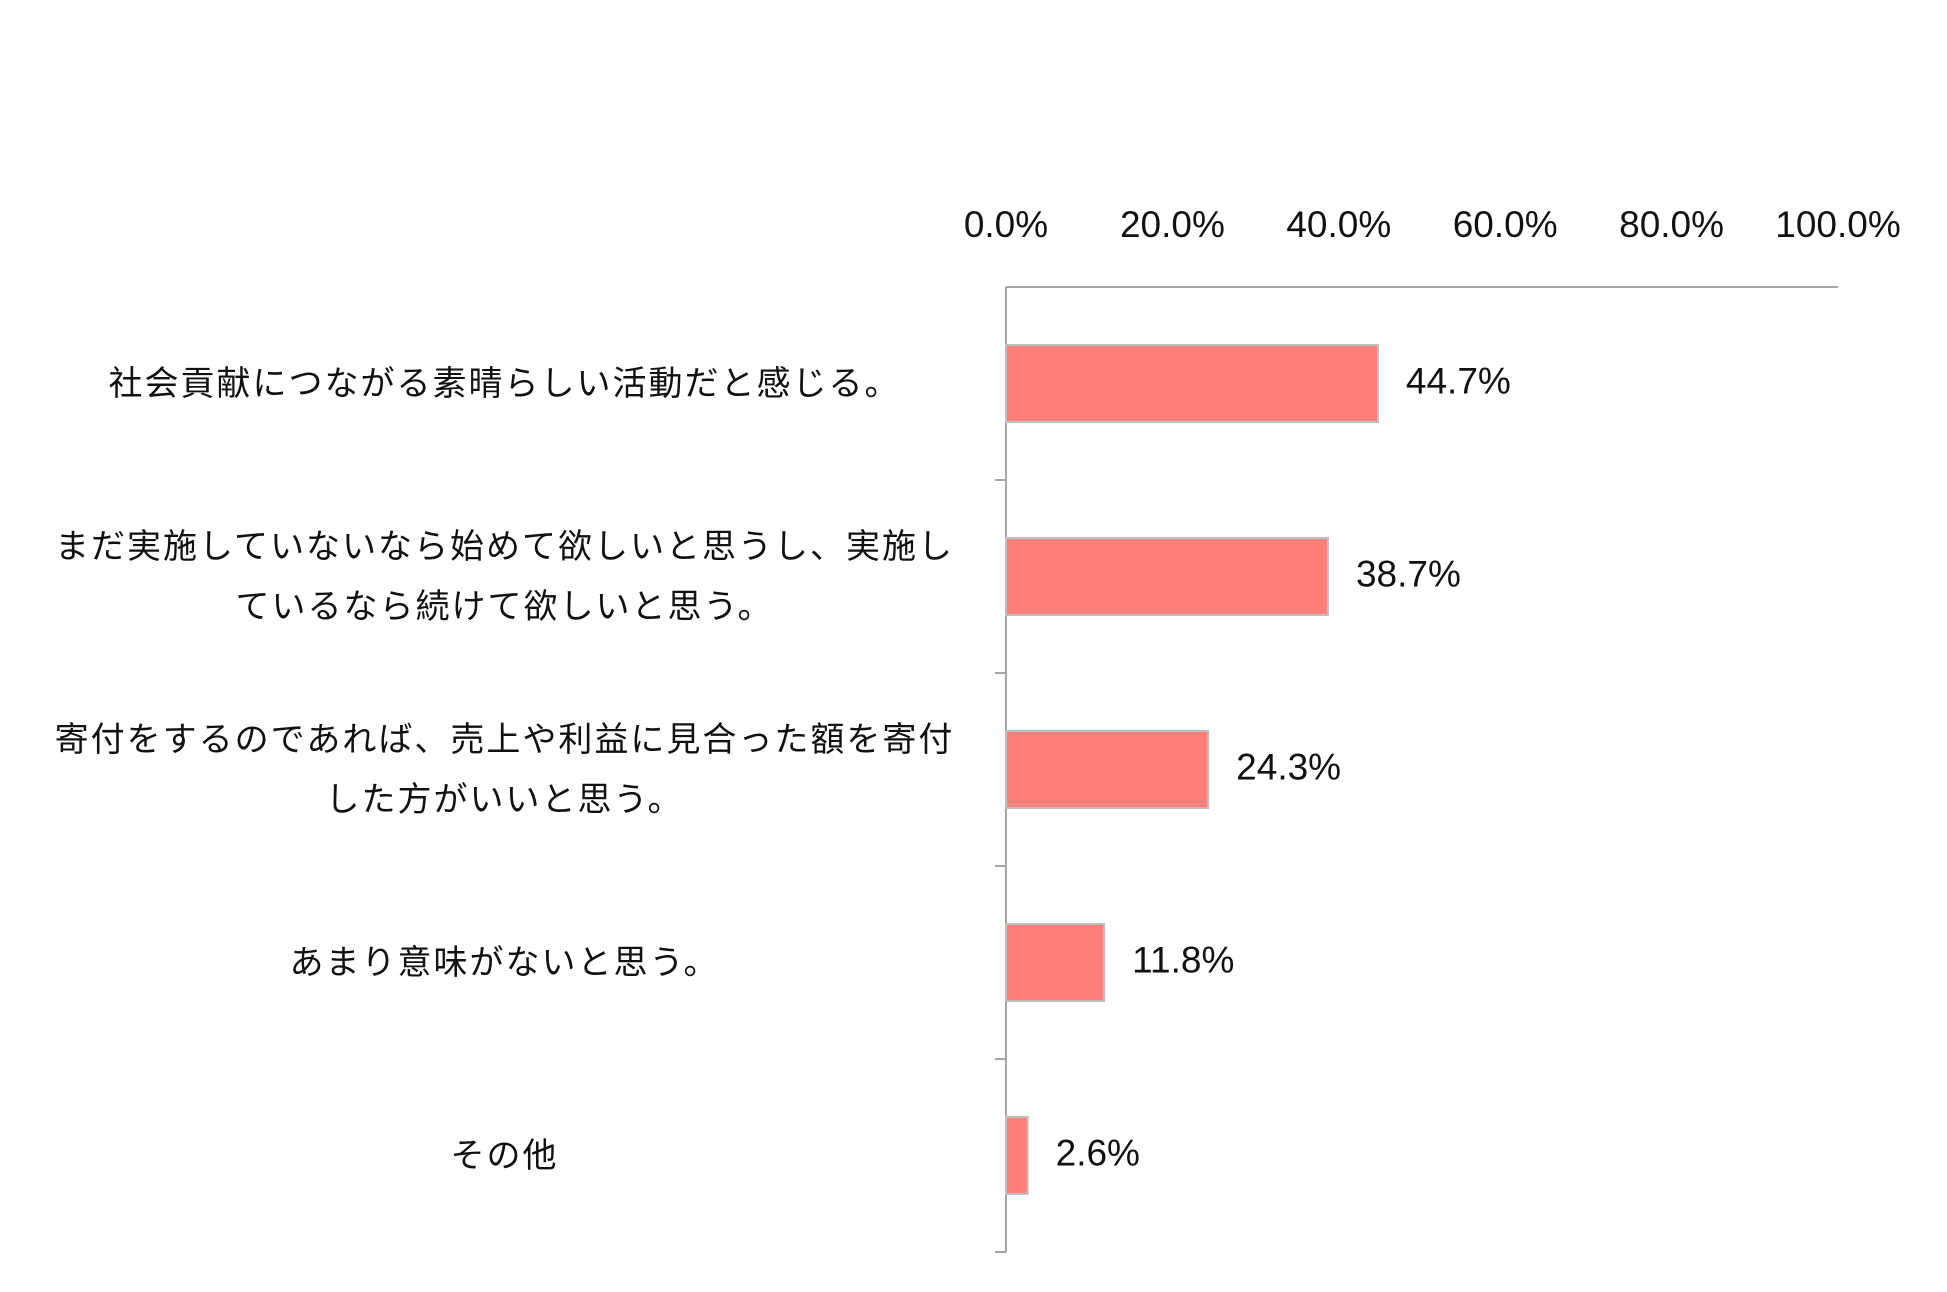 The width and height of the screenshot is (1947, 1292). I want to click on category-label: 寄付をするのであれば、売上や利益に見合った額を寄付した方がいいと思う。, so click(504, 769).